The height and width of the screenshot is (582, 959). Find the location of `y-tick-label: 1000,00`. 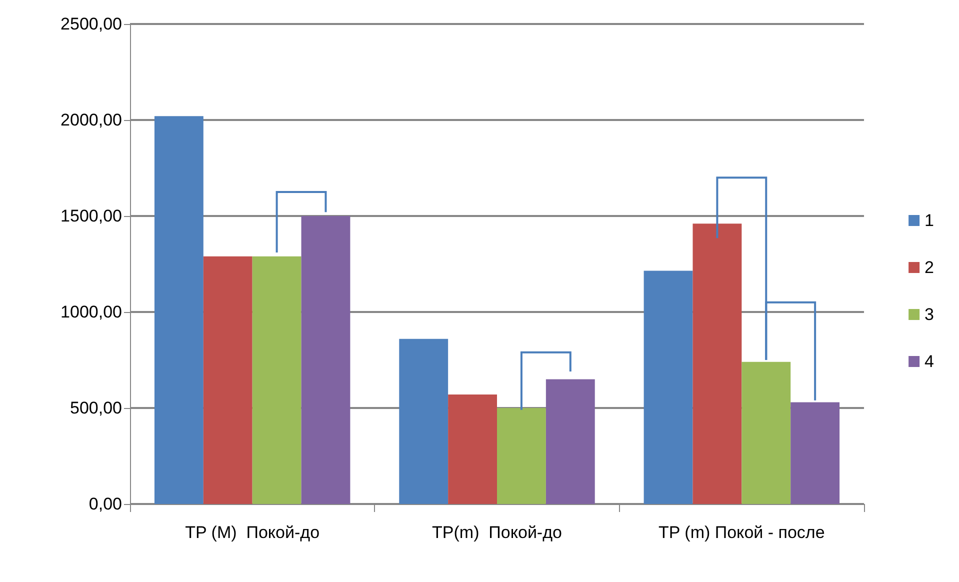

y-tick-label: 1000,00 is located at coordinates (91, 312).